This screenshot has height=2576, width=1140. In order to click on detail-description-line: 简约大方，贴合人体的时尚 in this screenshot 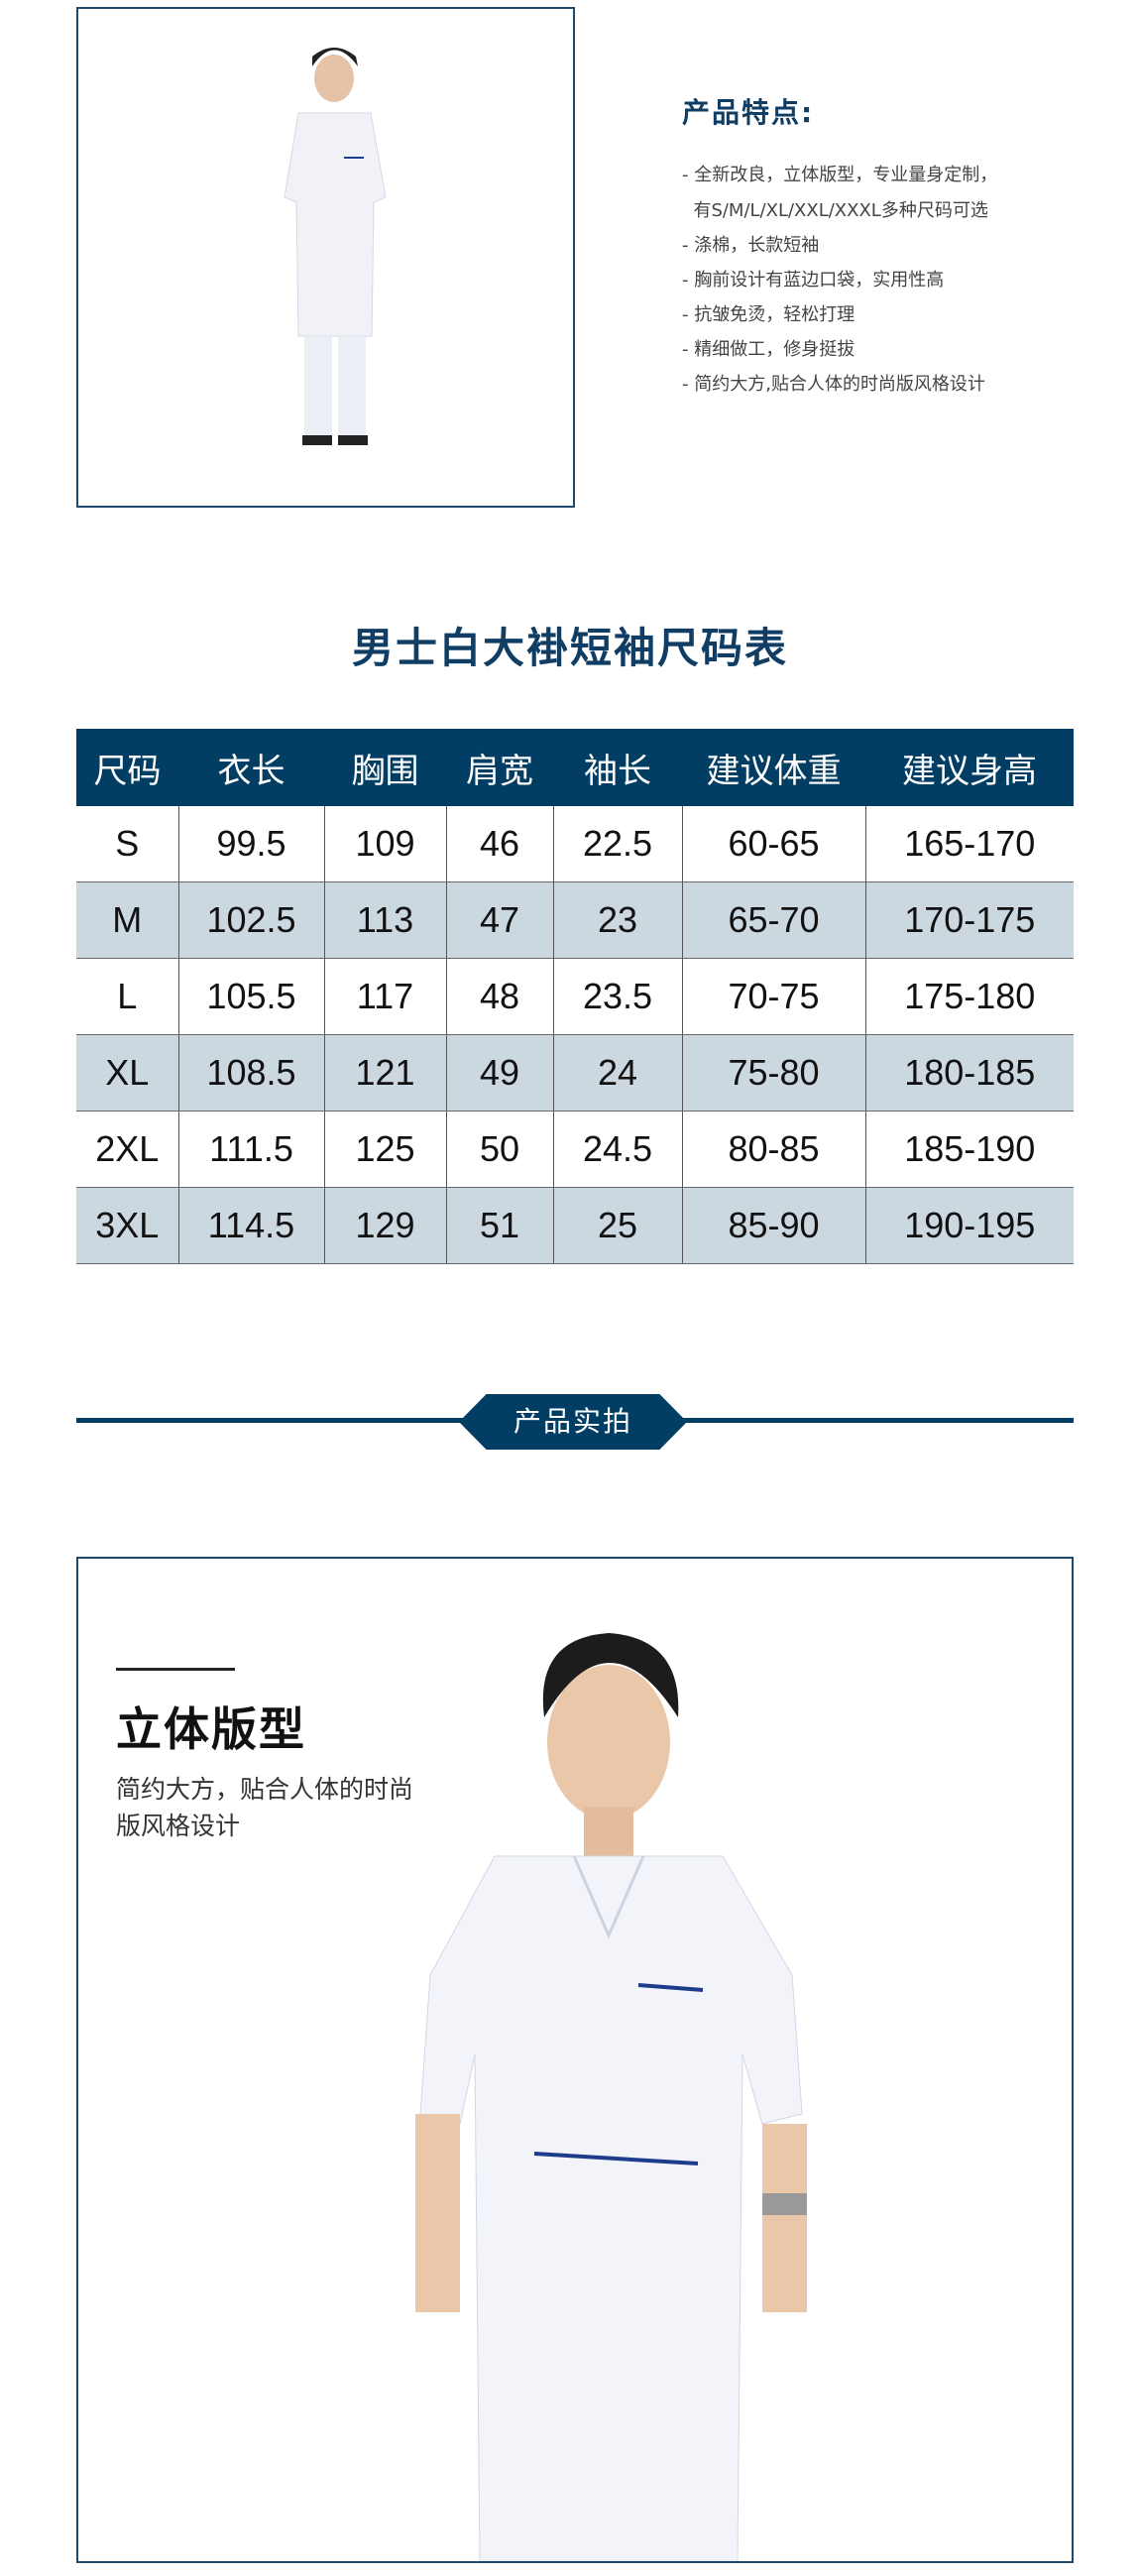, I will do `click(265, 1790)`.